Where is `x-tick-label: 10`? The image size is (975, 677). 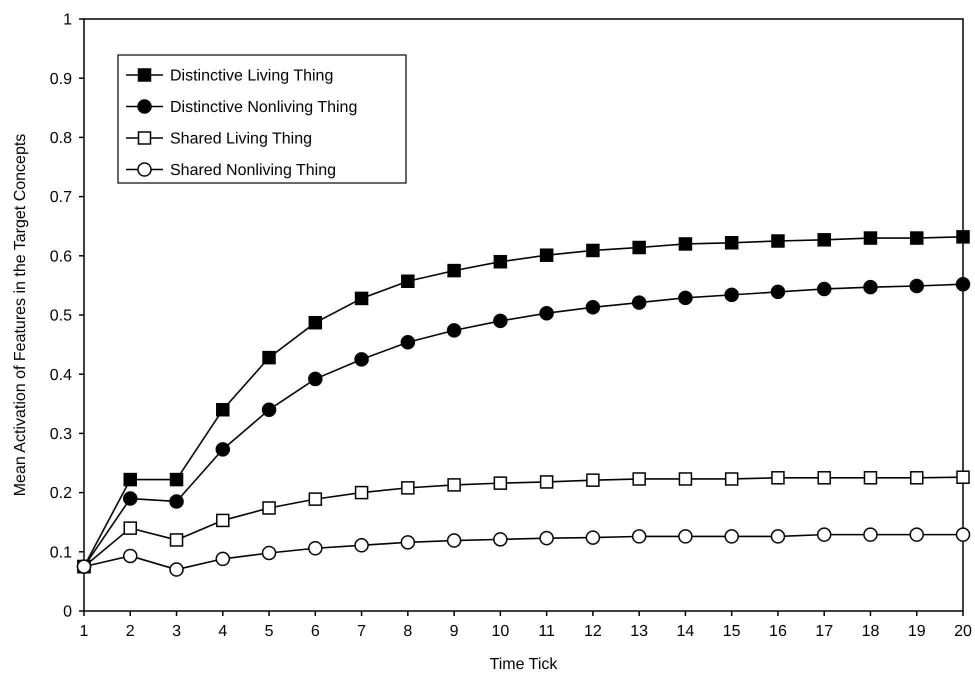 x-tick-label: 10 is located at coordinates (500, 631).